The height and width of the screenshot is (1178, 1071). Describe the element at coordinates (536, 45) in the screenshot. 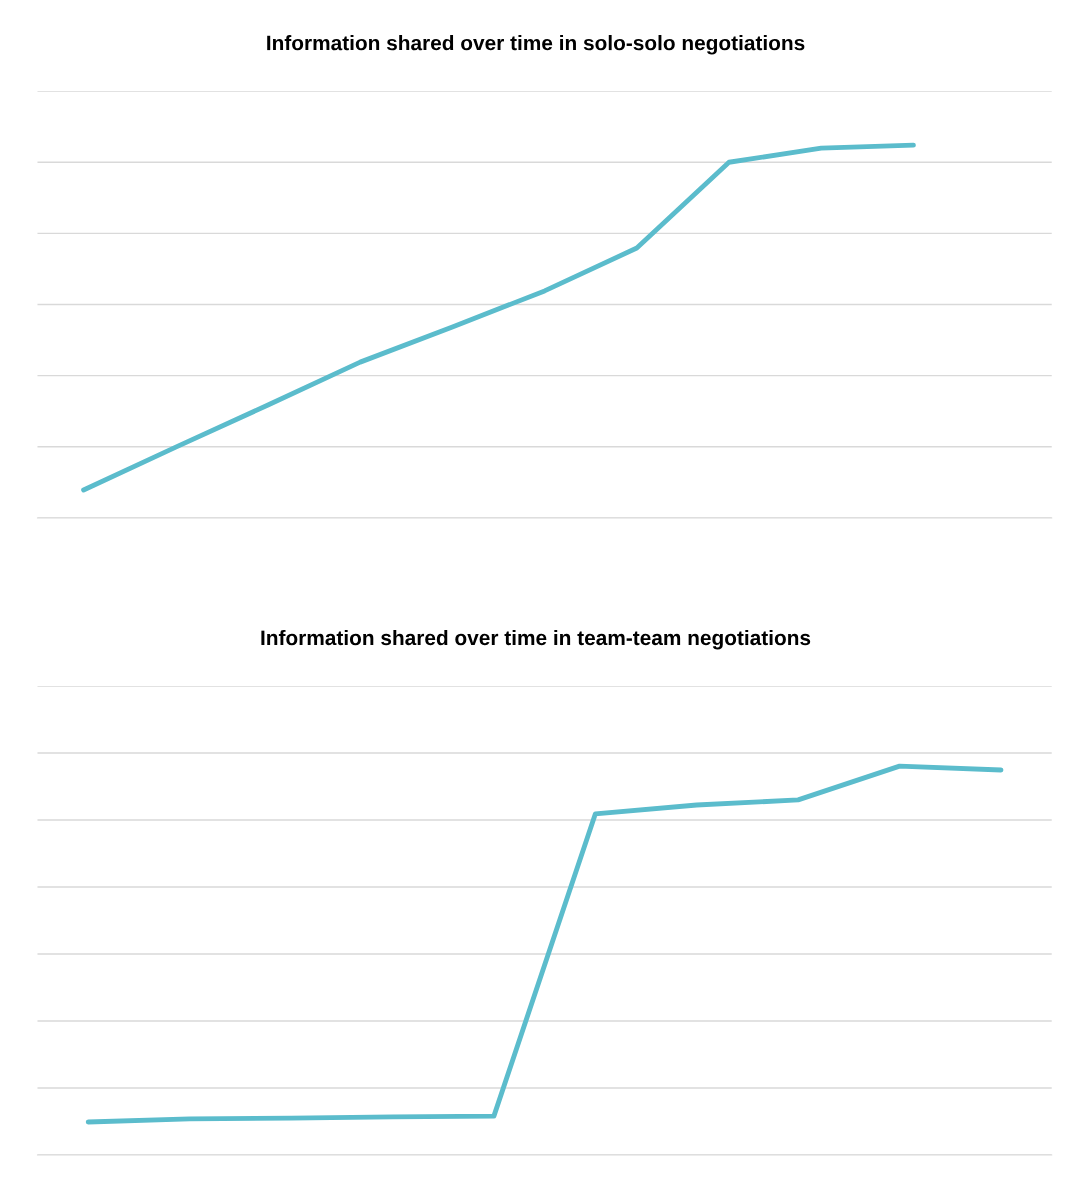

I see `chart-title: Information shared over time in solo-solo negotiations` at that location.